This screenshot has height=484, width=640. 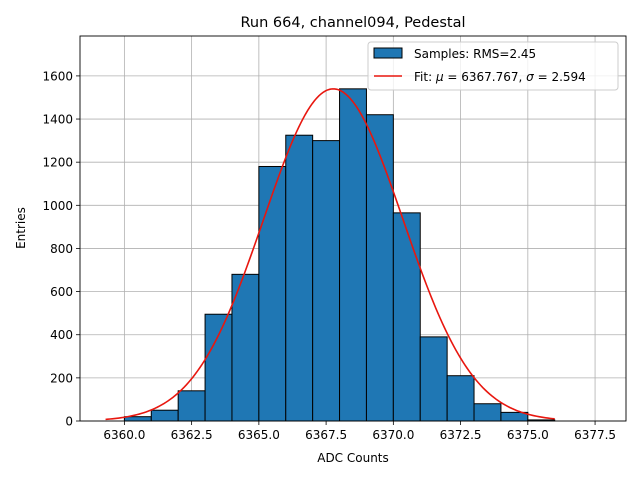 I want to click on y-tick-label: 1600, so click(x=57, y=76).